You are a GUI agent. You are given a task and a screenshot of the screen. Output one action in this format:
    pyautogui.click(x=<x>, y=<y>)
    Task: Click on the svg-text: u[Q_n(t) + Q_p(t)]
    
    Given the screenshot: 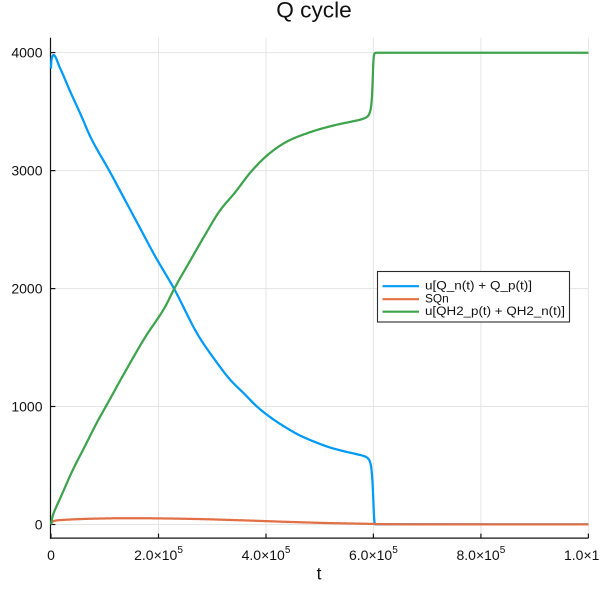 What is the action you would take?
    pyautogui.click(x=478, y=286)
    